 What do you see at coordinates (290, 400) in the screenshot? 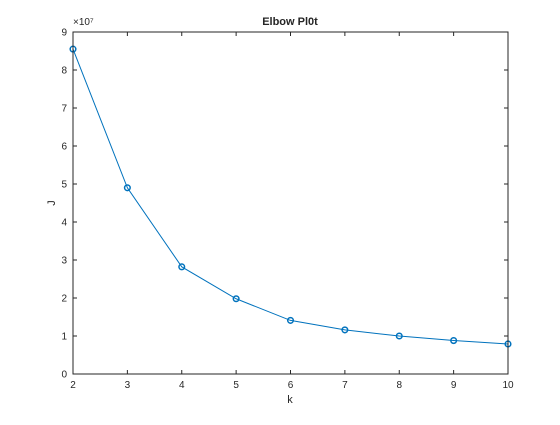
I see `x-axis-label: k` at bounding box center [290, 400].